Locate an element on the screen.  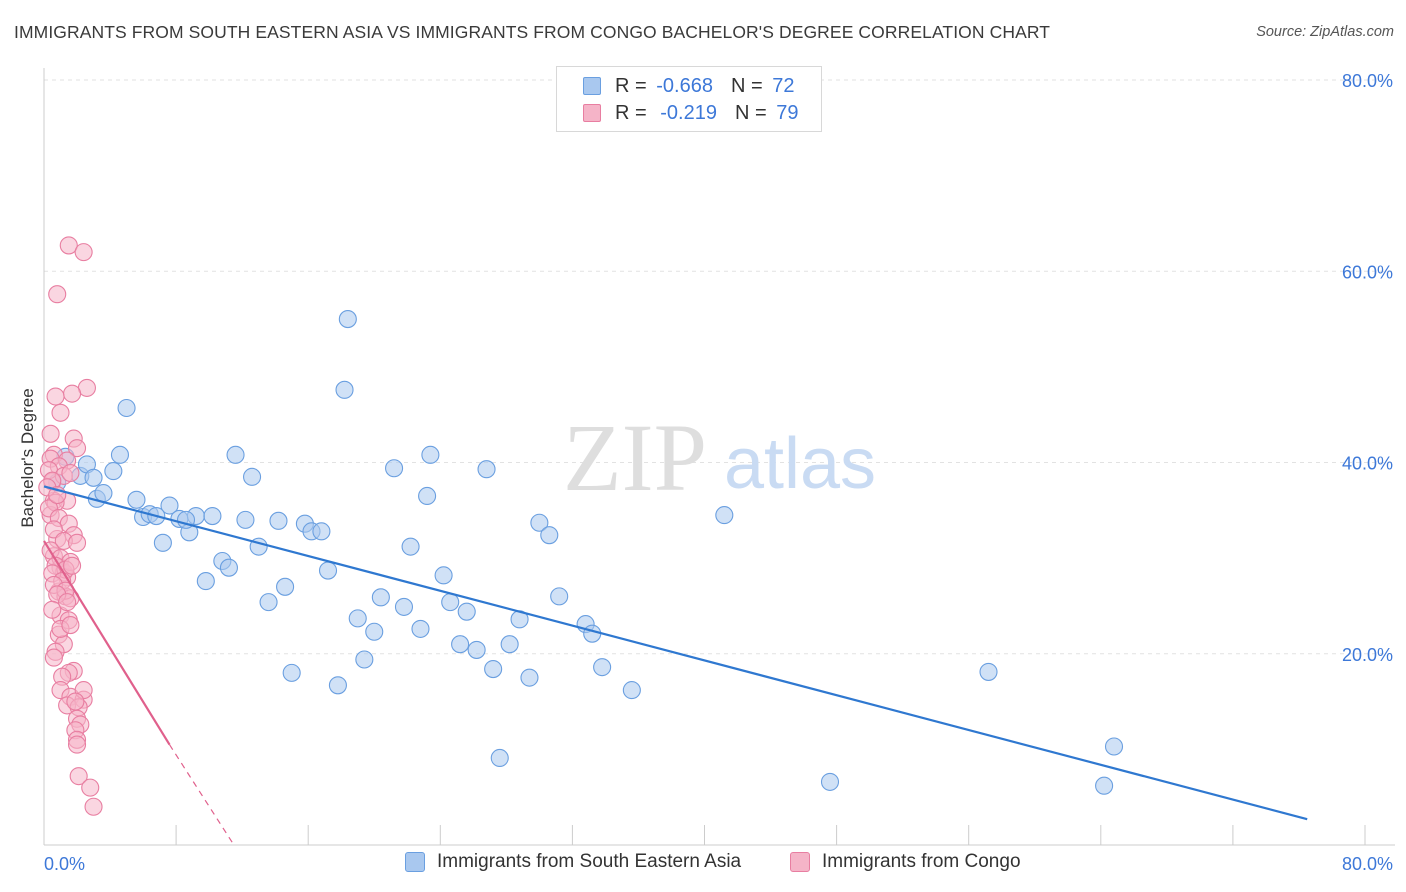
trend-line-congo-extension is located at coordinates (201, 795).